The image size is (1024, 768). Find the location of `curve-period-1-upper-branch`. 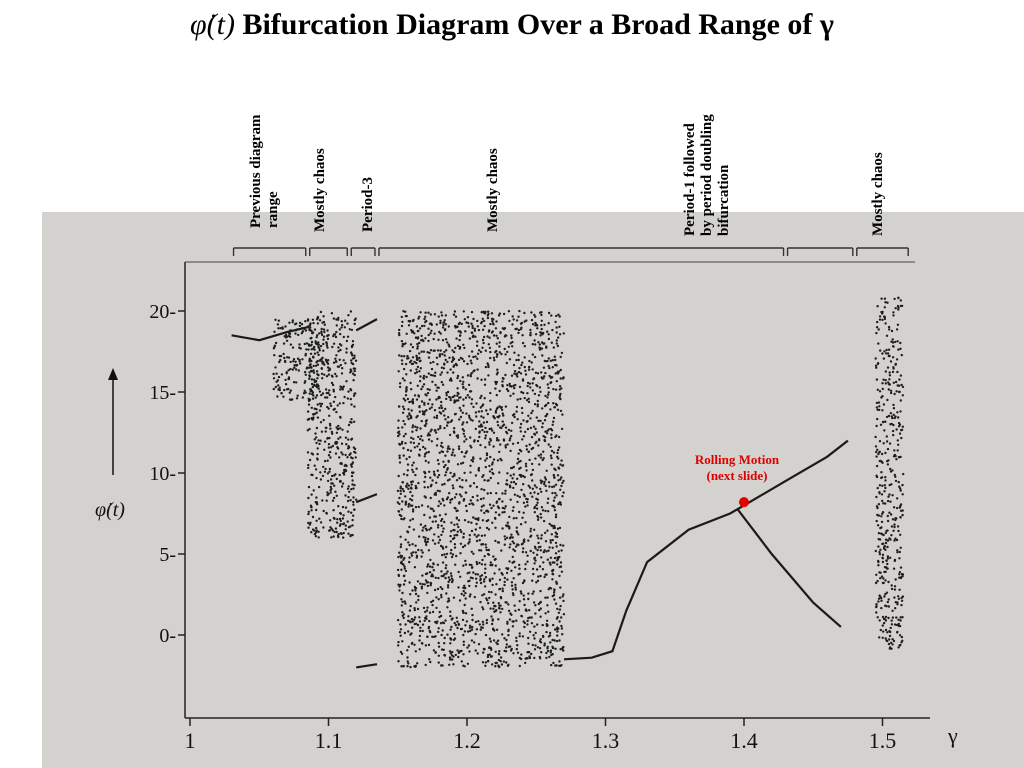

curve-period-1-upper-branch is located at coordinates (269, 334).